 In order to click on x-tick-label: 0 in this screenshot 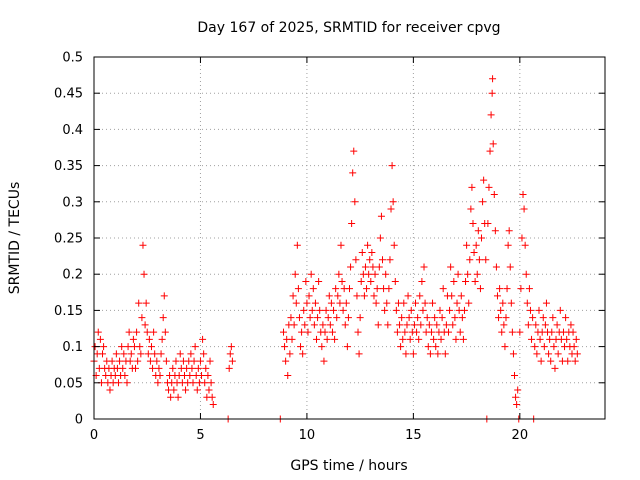, I will do `click(94, 435)`.